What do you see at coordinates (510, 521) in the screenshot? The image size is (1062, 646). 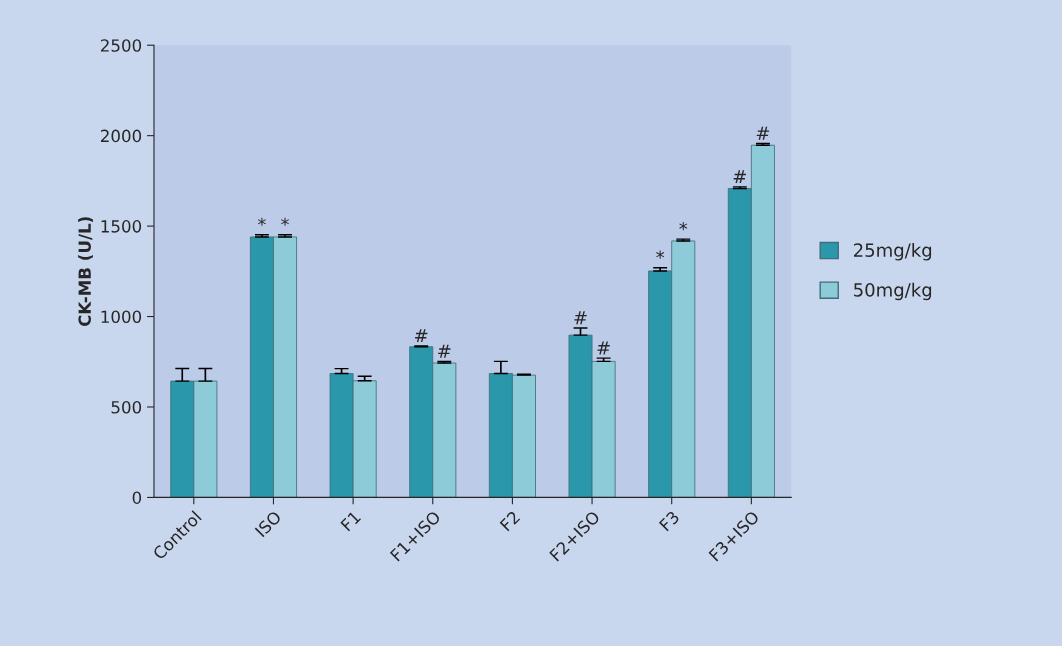 I see `x-tick-label: F2` at bounding box center [510, 521].